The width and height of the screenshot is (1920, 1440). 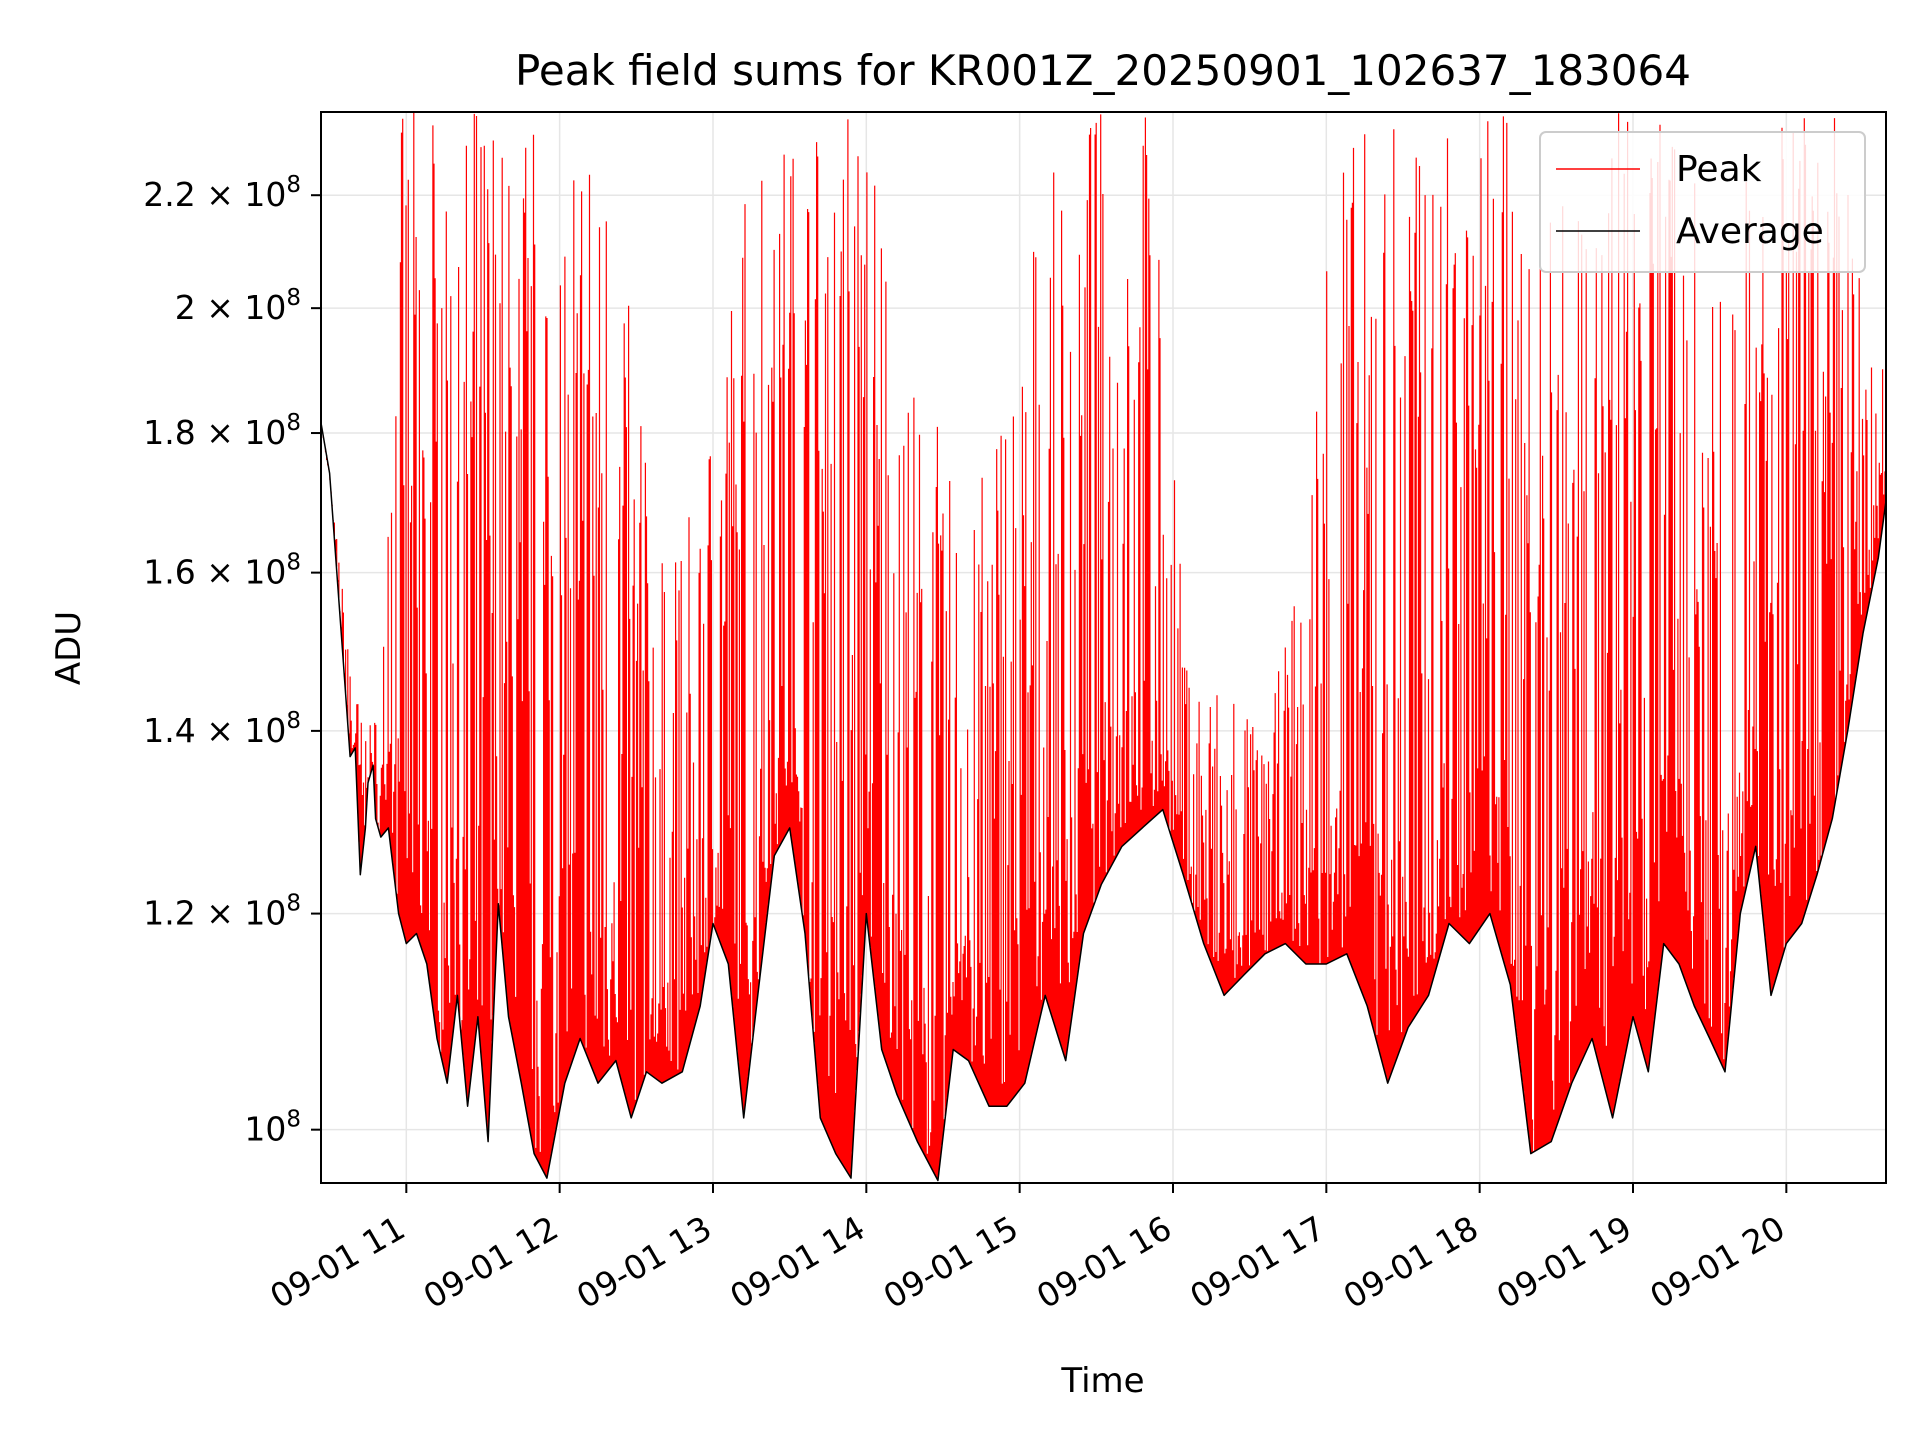 What do you see at coordinates (1102, 1381) in the screenshot?
I see `x-axis-label: Time` at bounding box center [1102, 1381].